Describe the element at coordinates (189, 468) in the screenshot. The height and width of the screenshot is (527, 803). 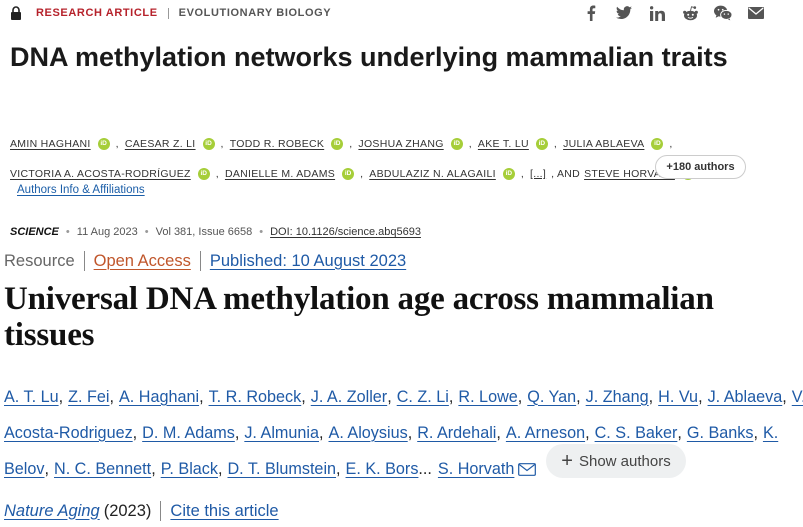
I see `author-link: P. Black` at that location.